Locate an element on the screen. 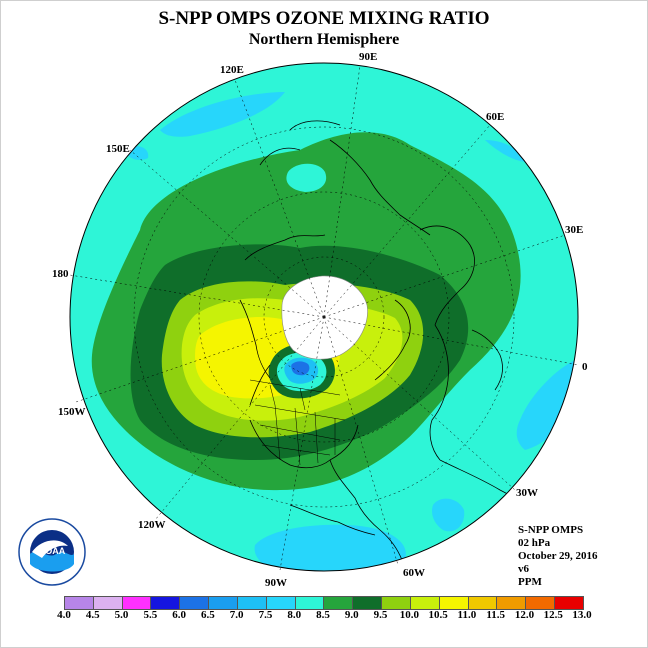  info-version: v6 is located at coordinates (523, 569).